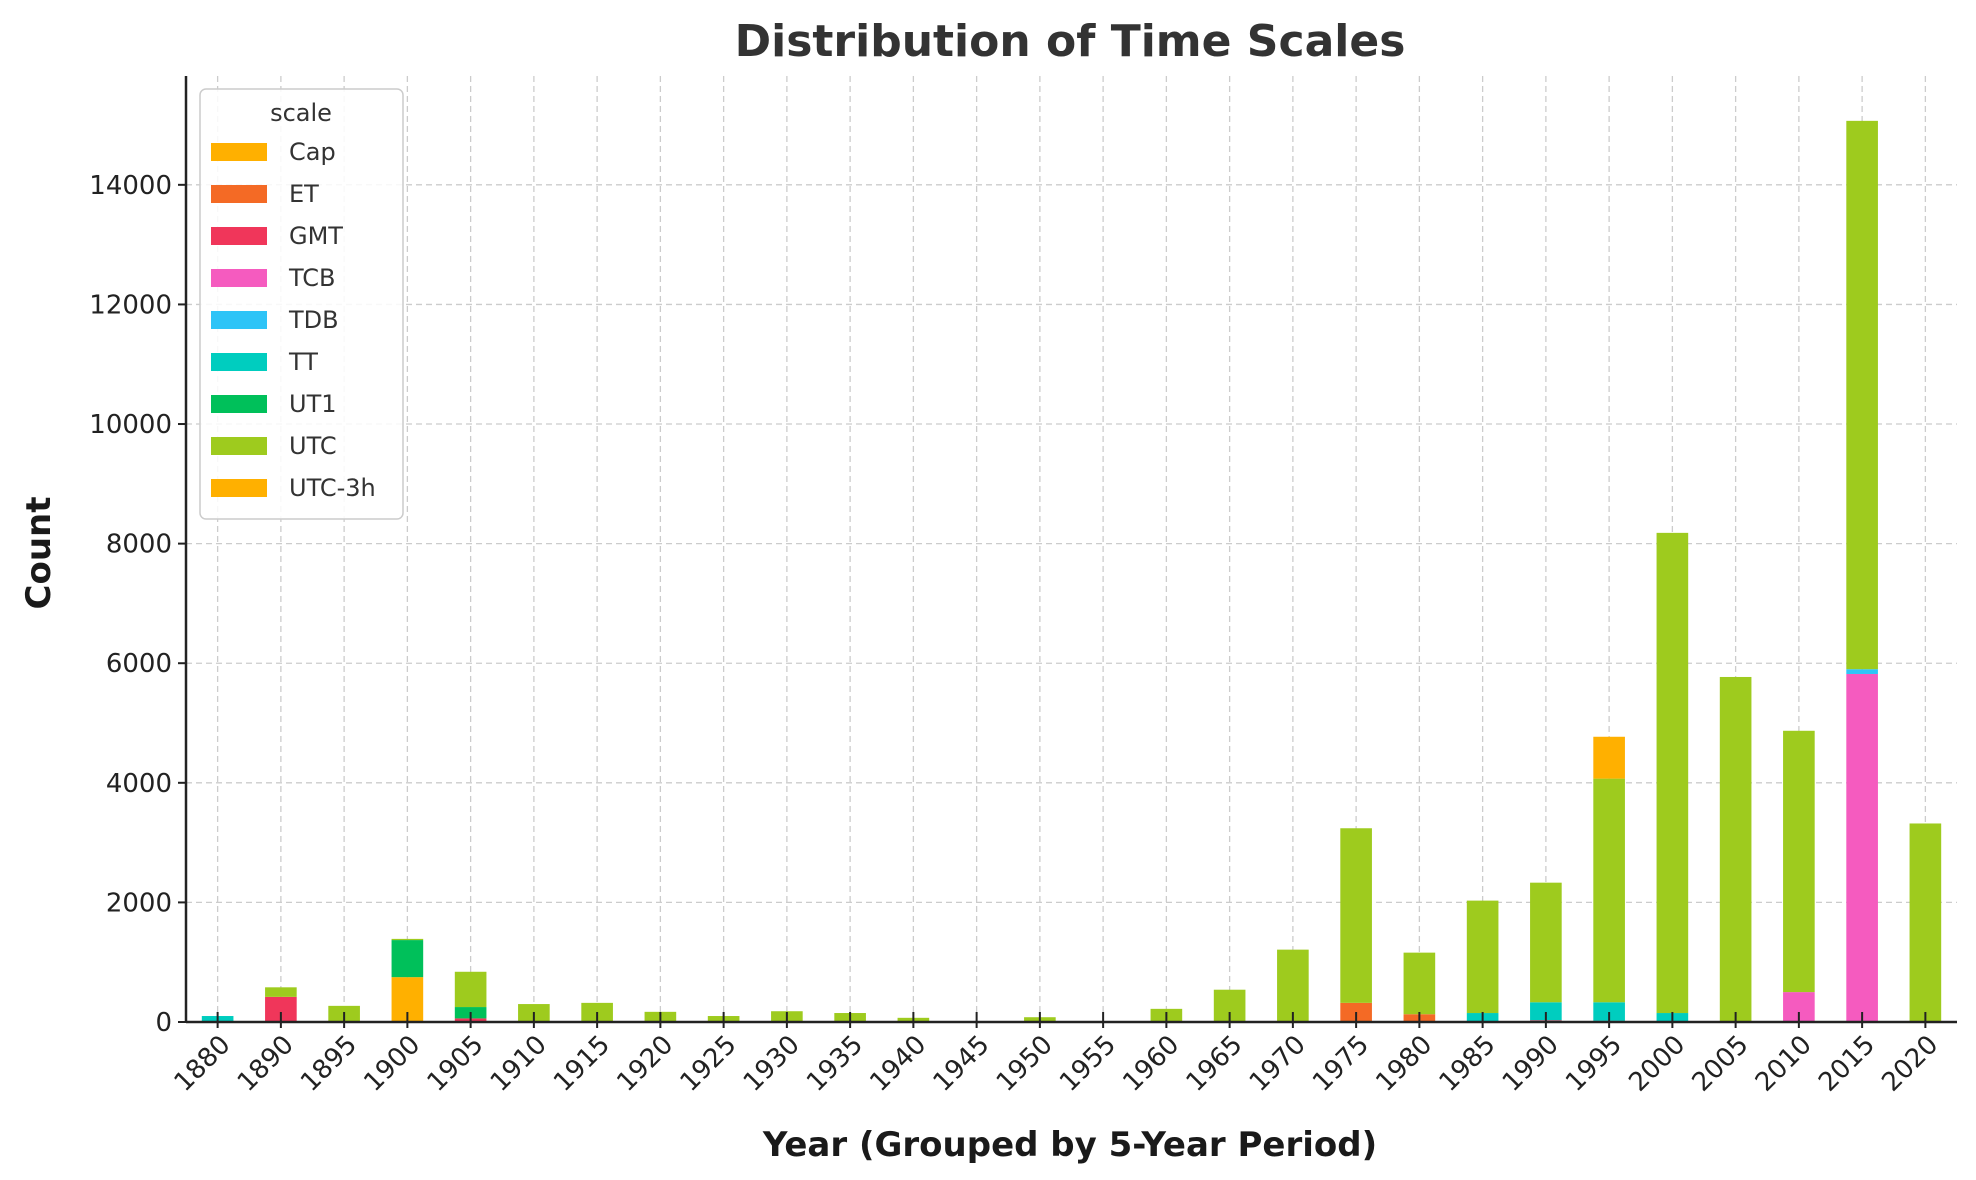  What do you see at coordinates (163, 1023) in the screenshot?
I see `y-tick-label: 0` at bounding box center [163, 1023].